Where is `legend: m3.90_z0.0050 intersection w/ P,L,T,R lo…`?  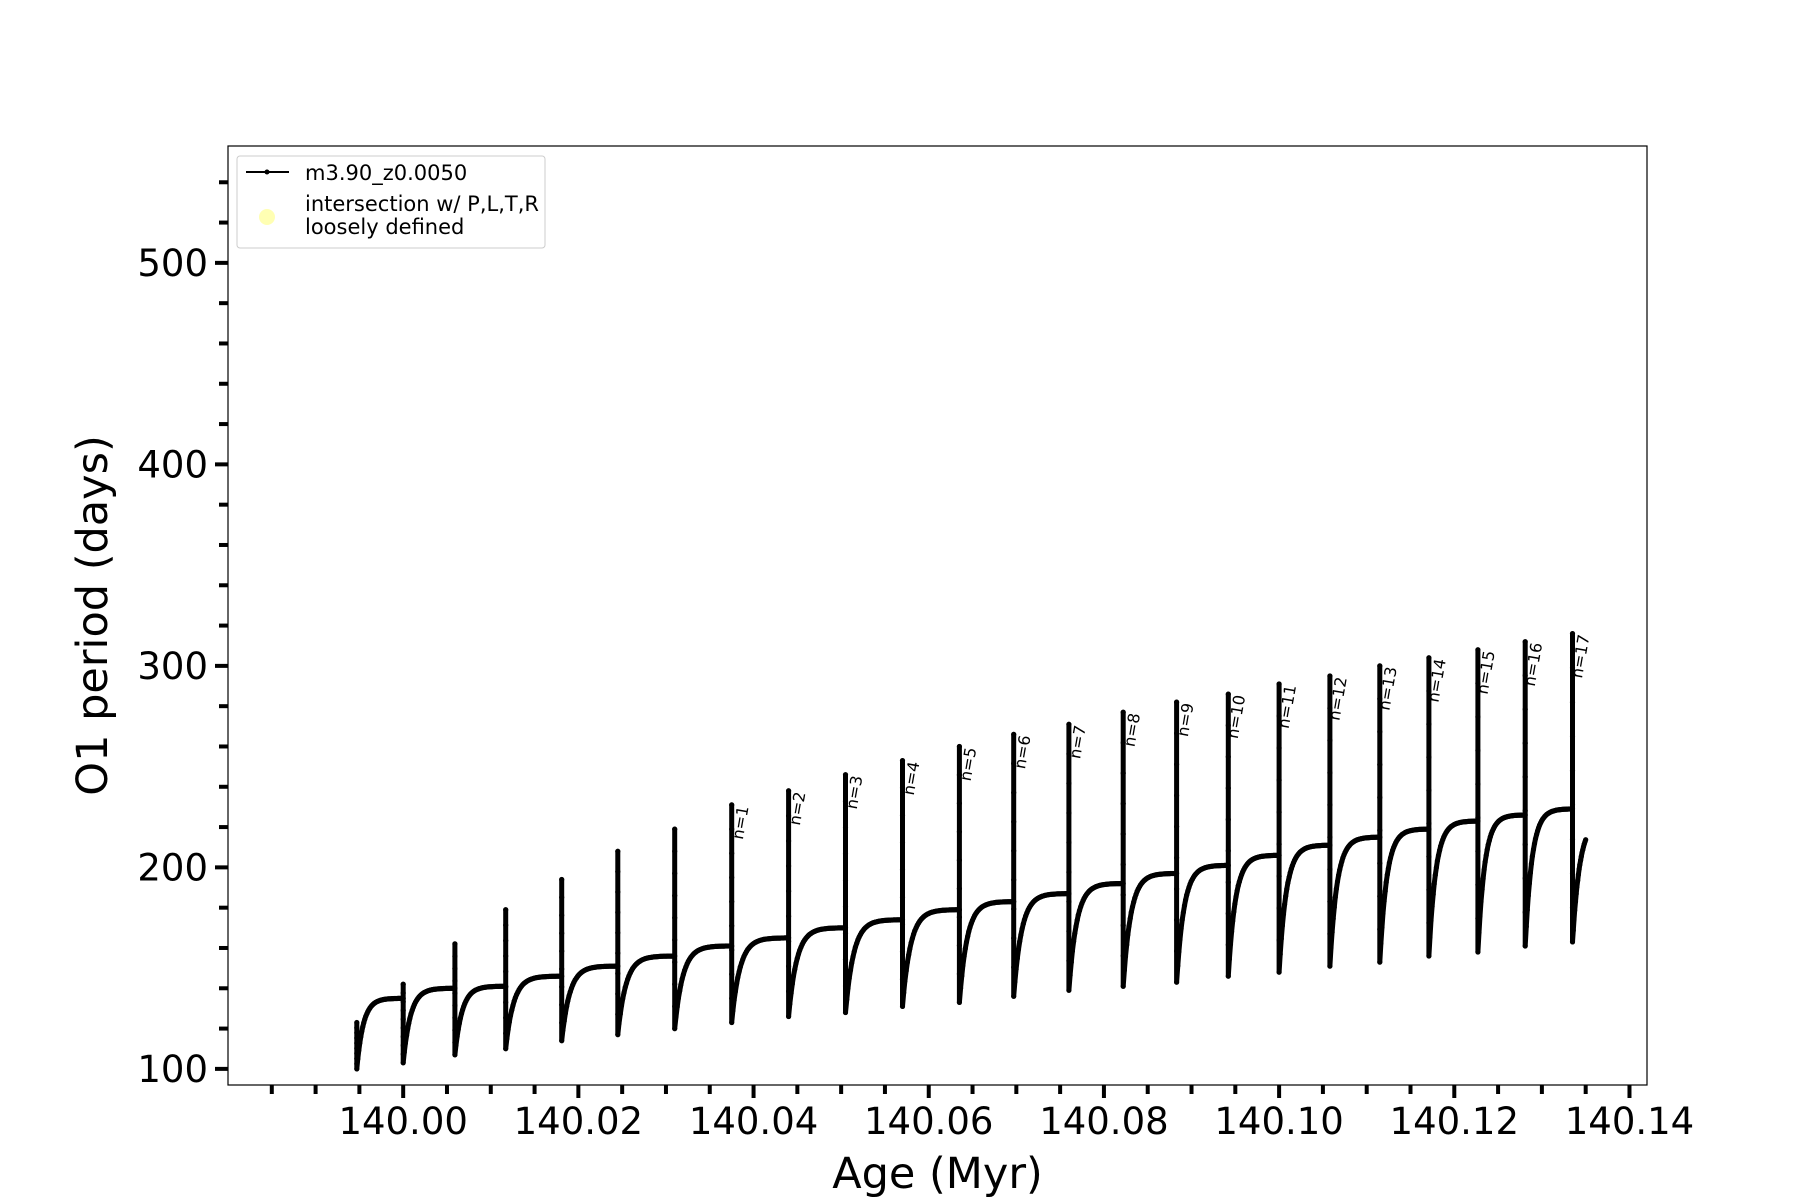
legend: m3.90_z0.0050 intersection w/ P,L,T,R lo… is located at coordinates (391, 202).